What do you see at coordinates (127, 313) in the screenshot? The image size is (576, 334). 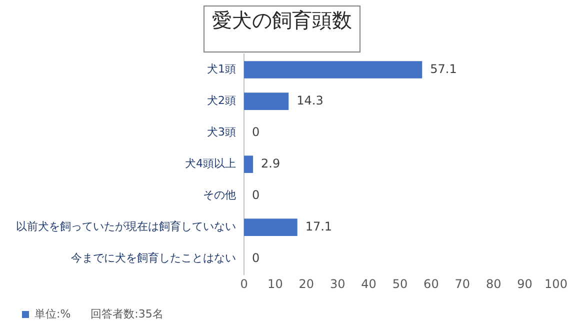 I see `text: 回答者数:35名` at bounding box center [127, 313].